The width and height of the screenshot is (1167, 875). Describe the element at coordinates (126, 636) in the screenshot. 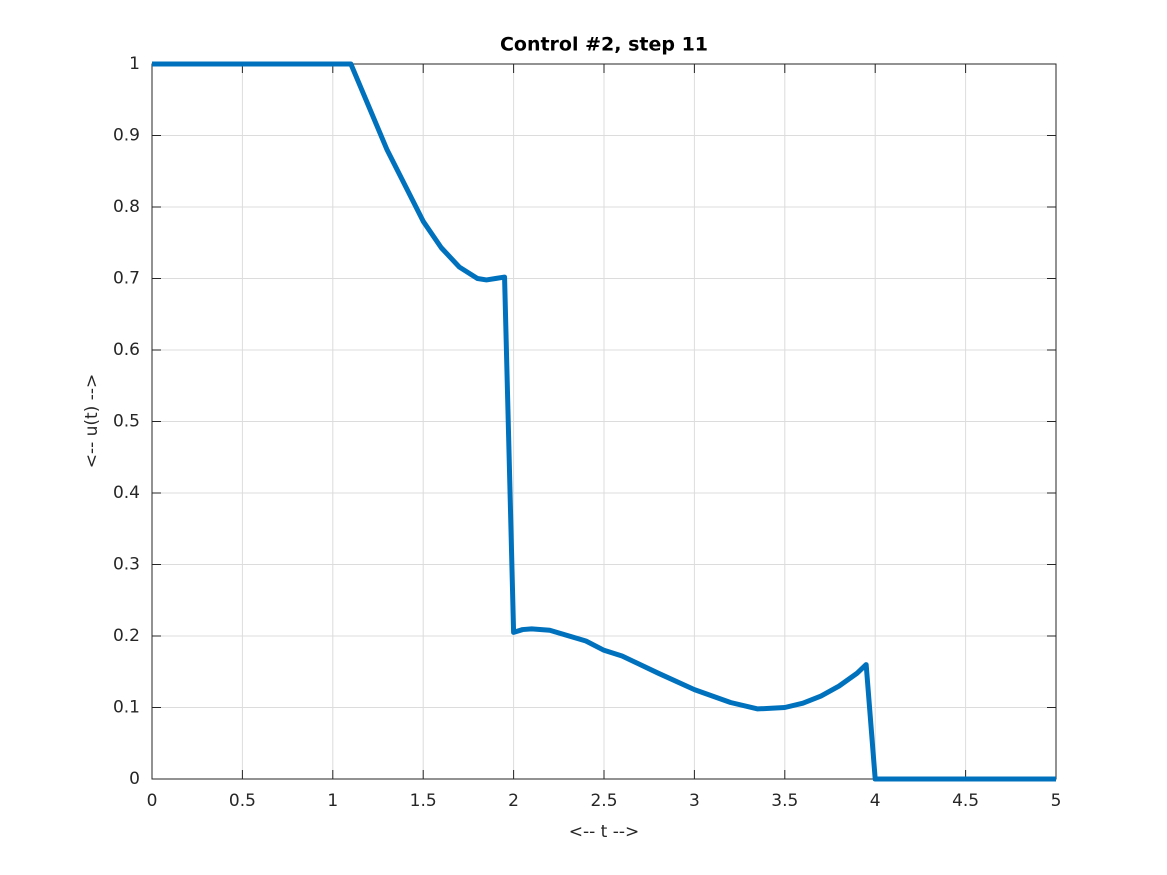

I see `y-tick-label: 0.2` at that location.